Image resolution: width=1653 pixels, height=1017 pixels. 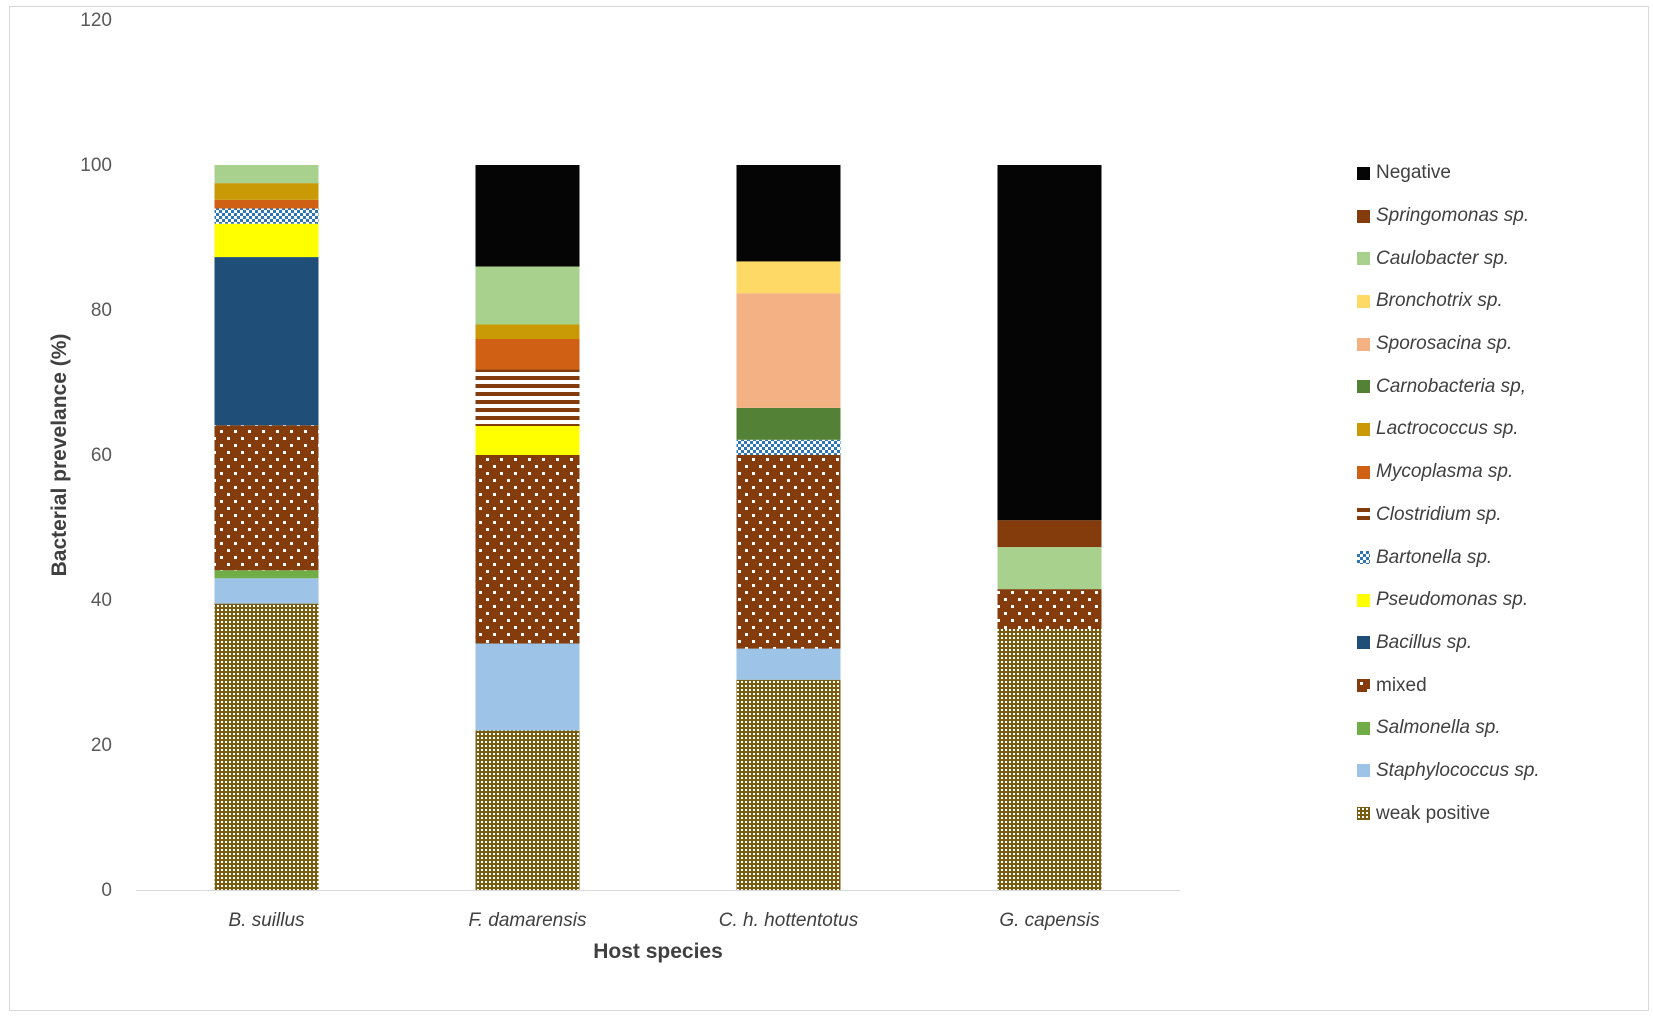 I want to click on y-tick-label: 0, so click(x=106, y=890).